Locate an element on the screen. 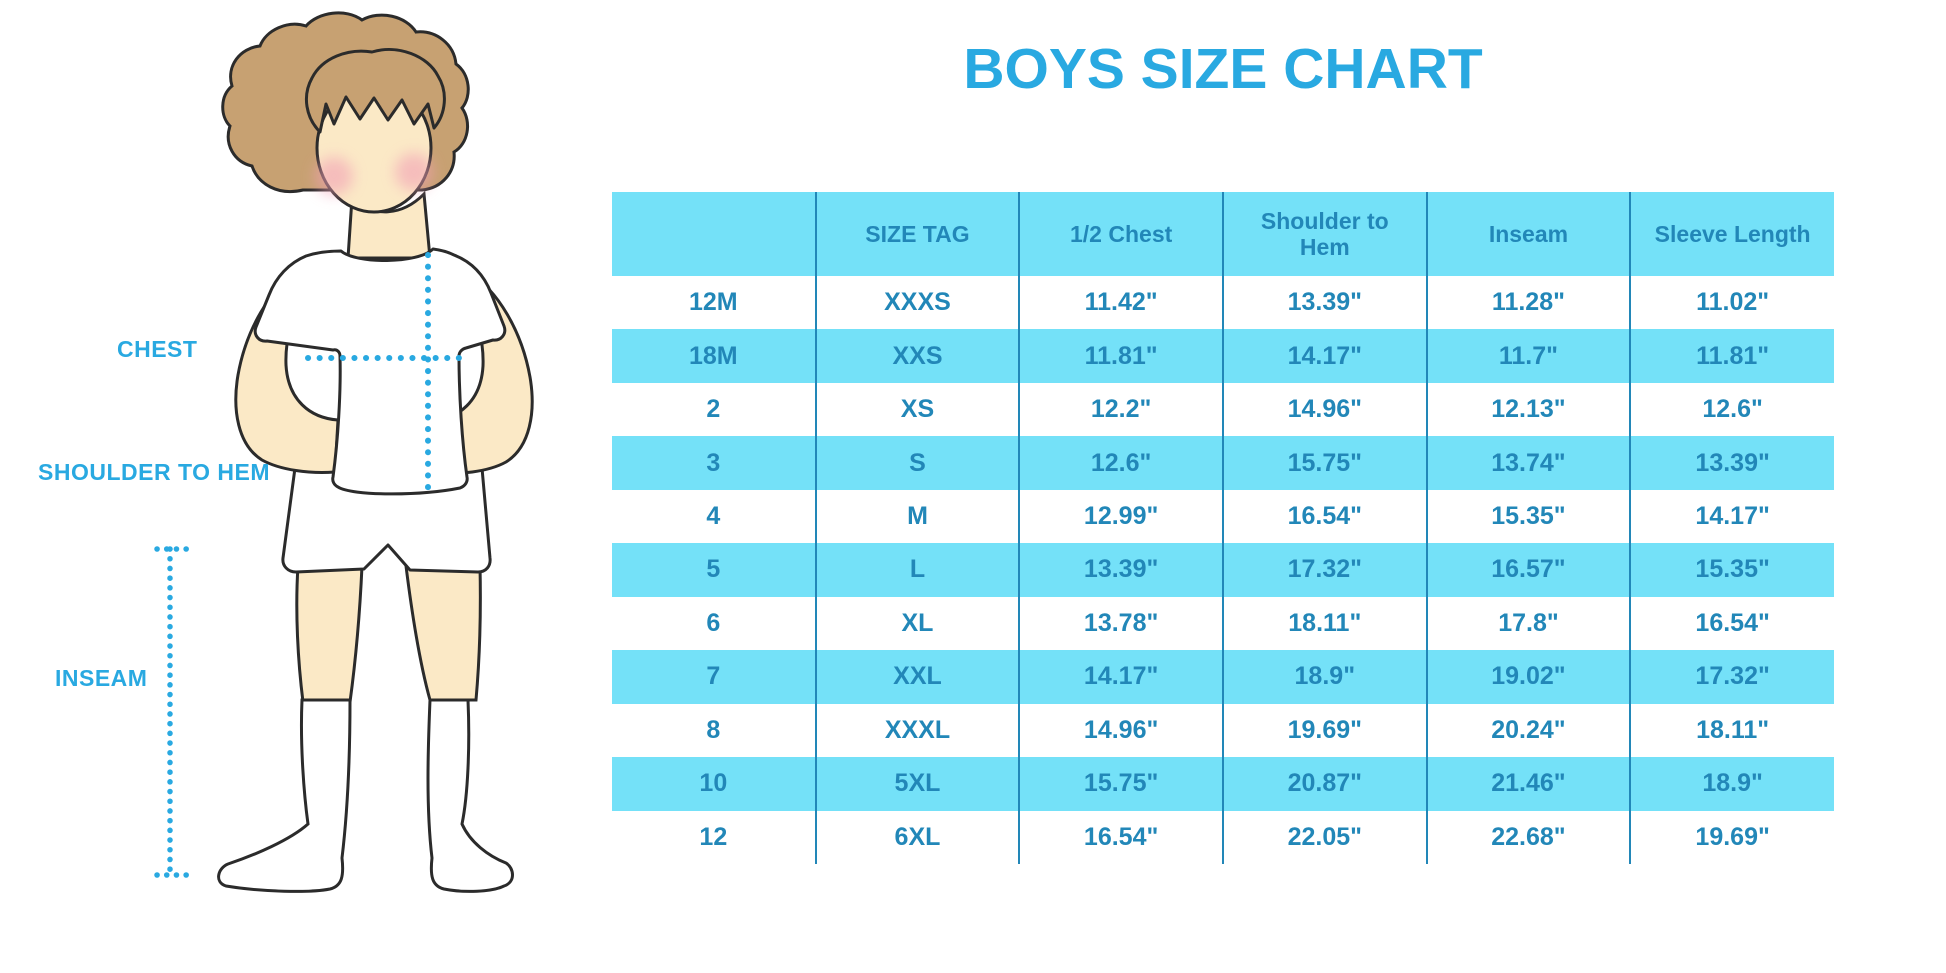 The width and height of the screenshot is (1946, 973). table-cell: 6 is located at coordinates (713, 622).